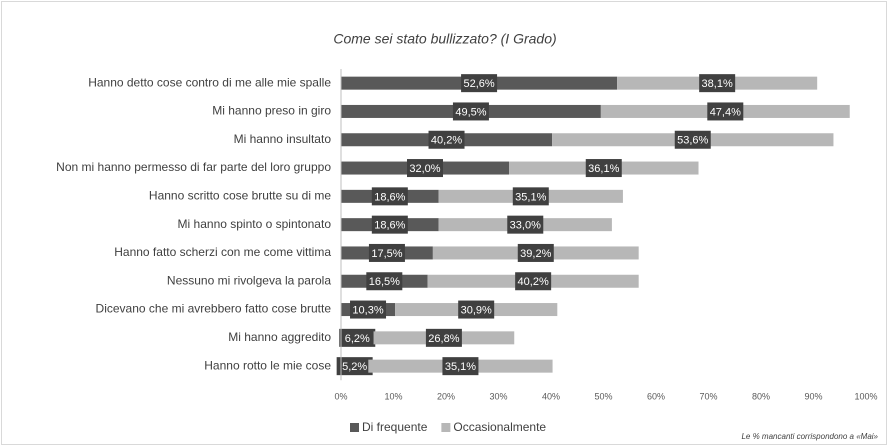 This screenshot has width=889, height=447. I want to click on data-label: 53,6%, so click(692, 141).